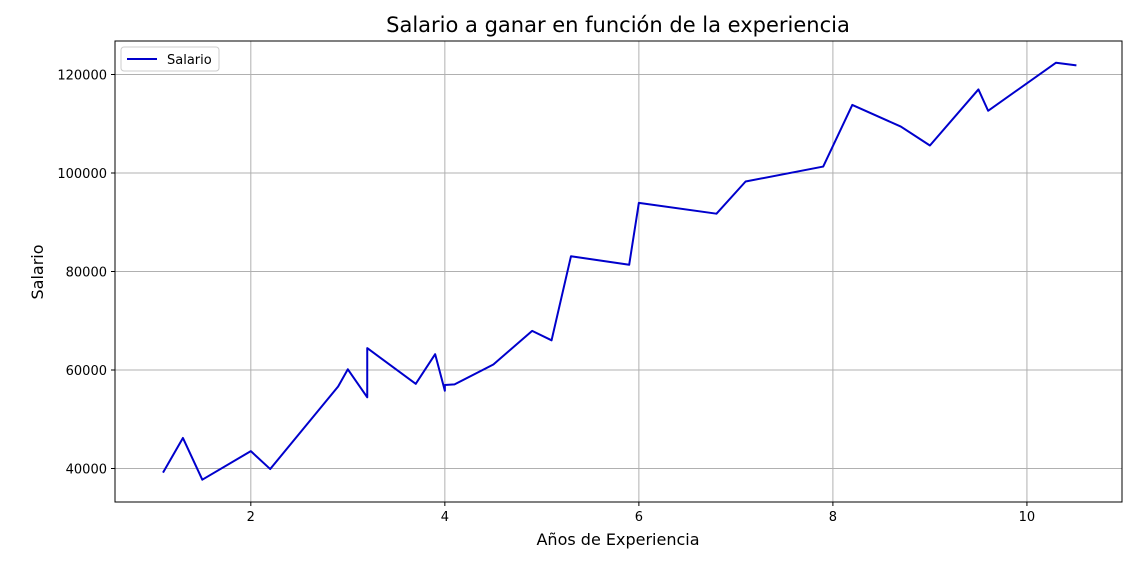  What do you see at coordinates (82, 75) in the screenshot?
I see `y-tick-label: 120000` at bounding box center [82, 75].